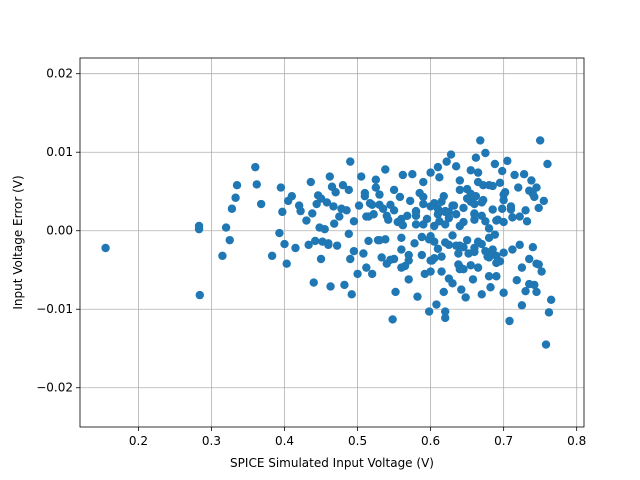  Describe the element at coordinates (357, 441) in the screenshot. I see `x-tick-label: 0.5` at that location.